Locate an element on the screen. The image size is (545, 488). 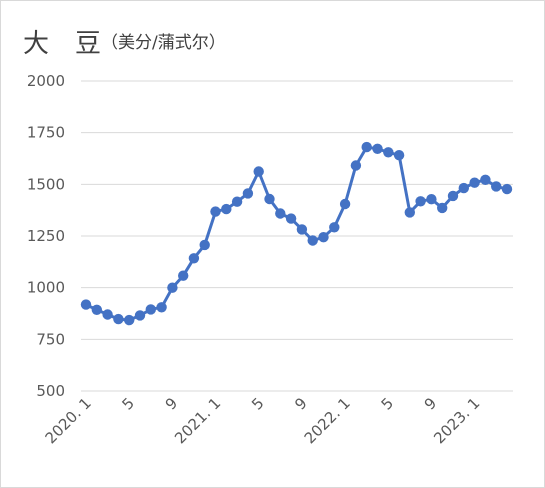
x-tick-label: 2023. 1 is located at coordinates (456, 420).